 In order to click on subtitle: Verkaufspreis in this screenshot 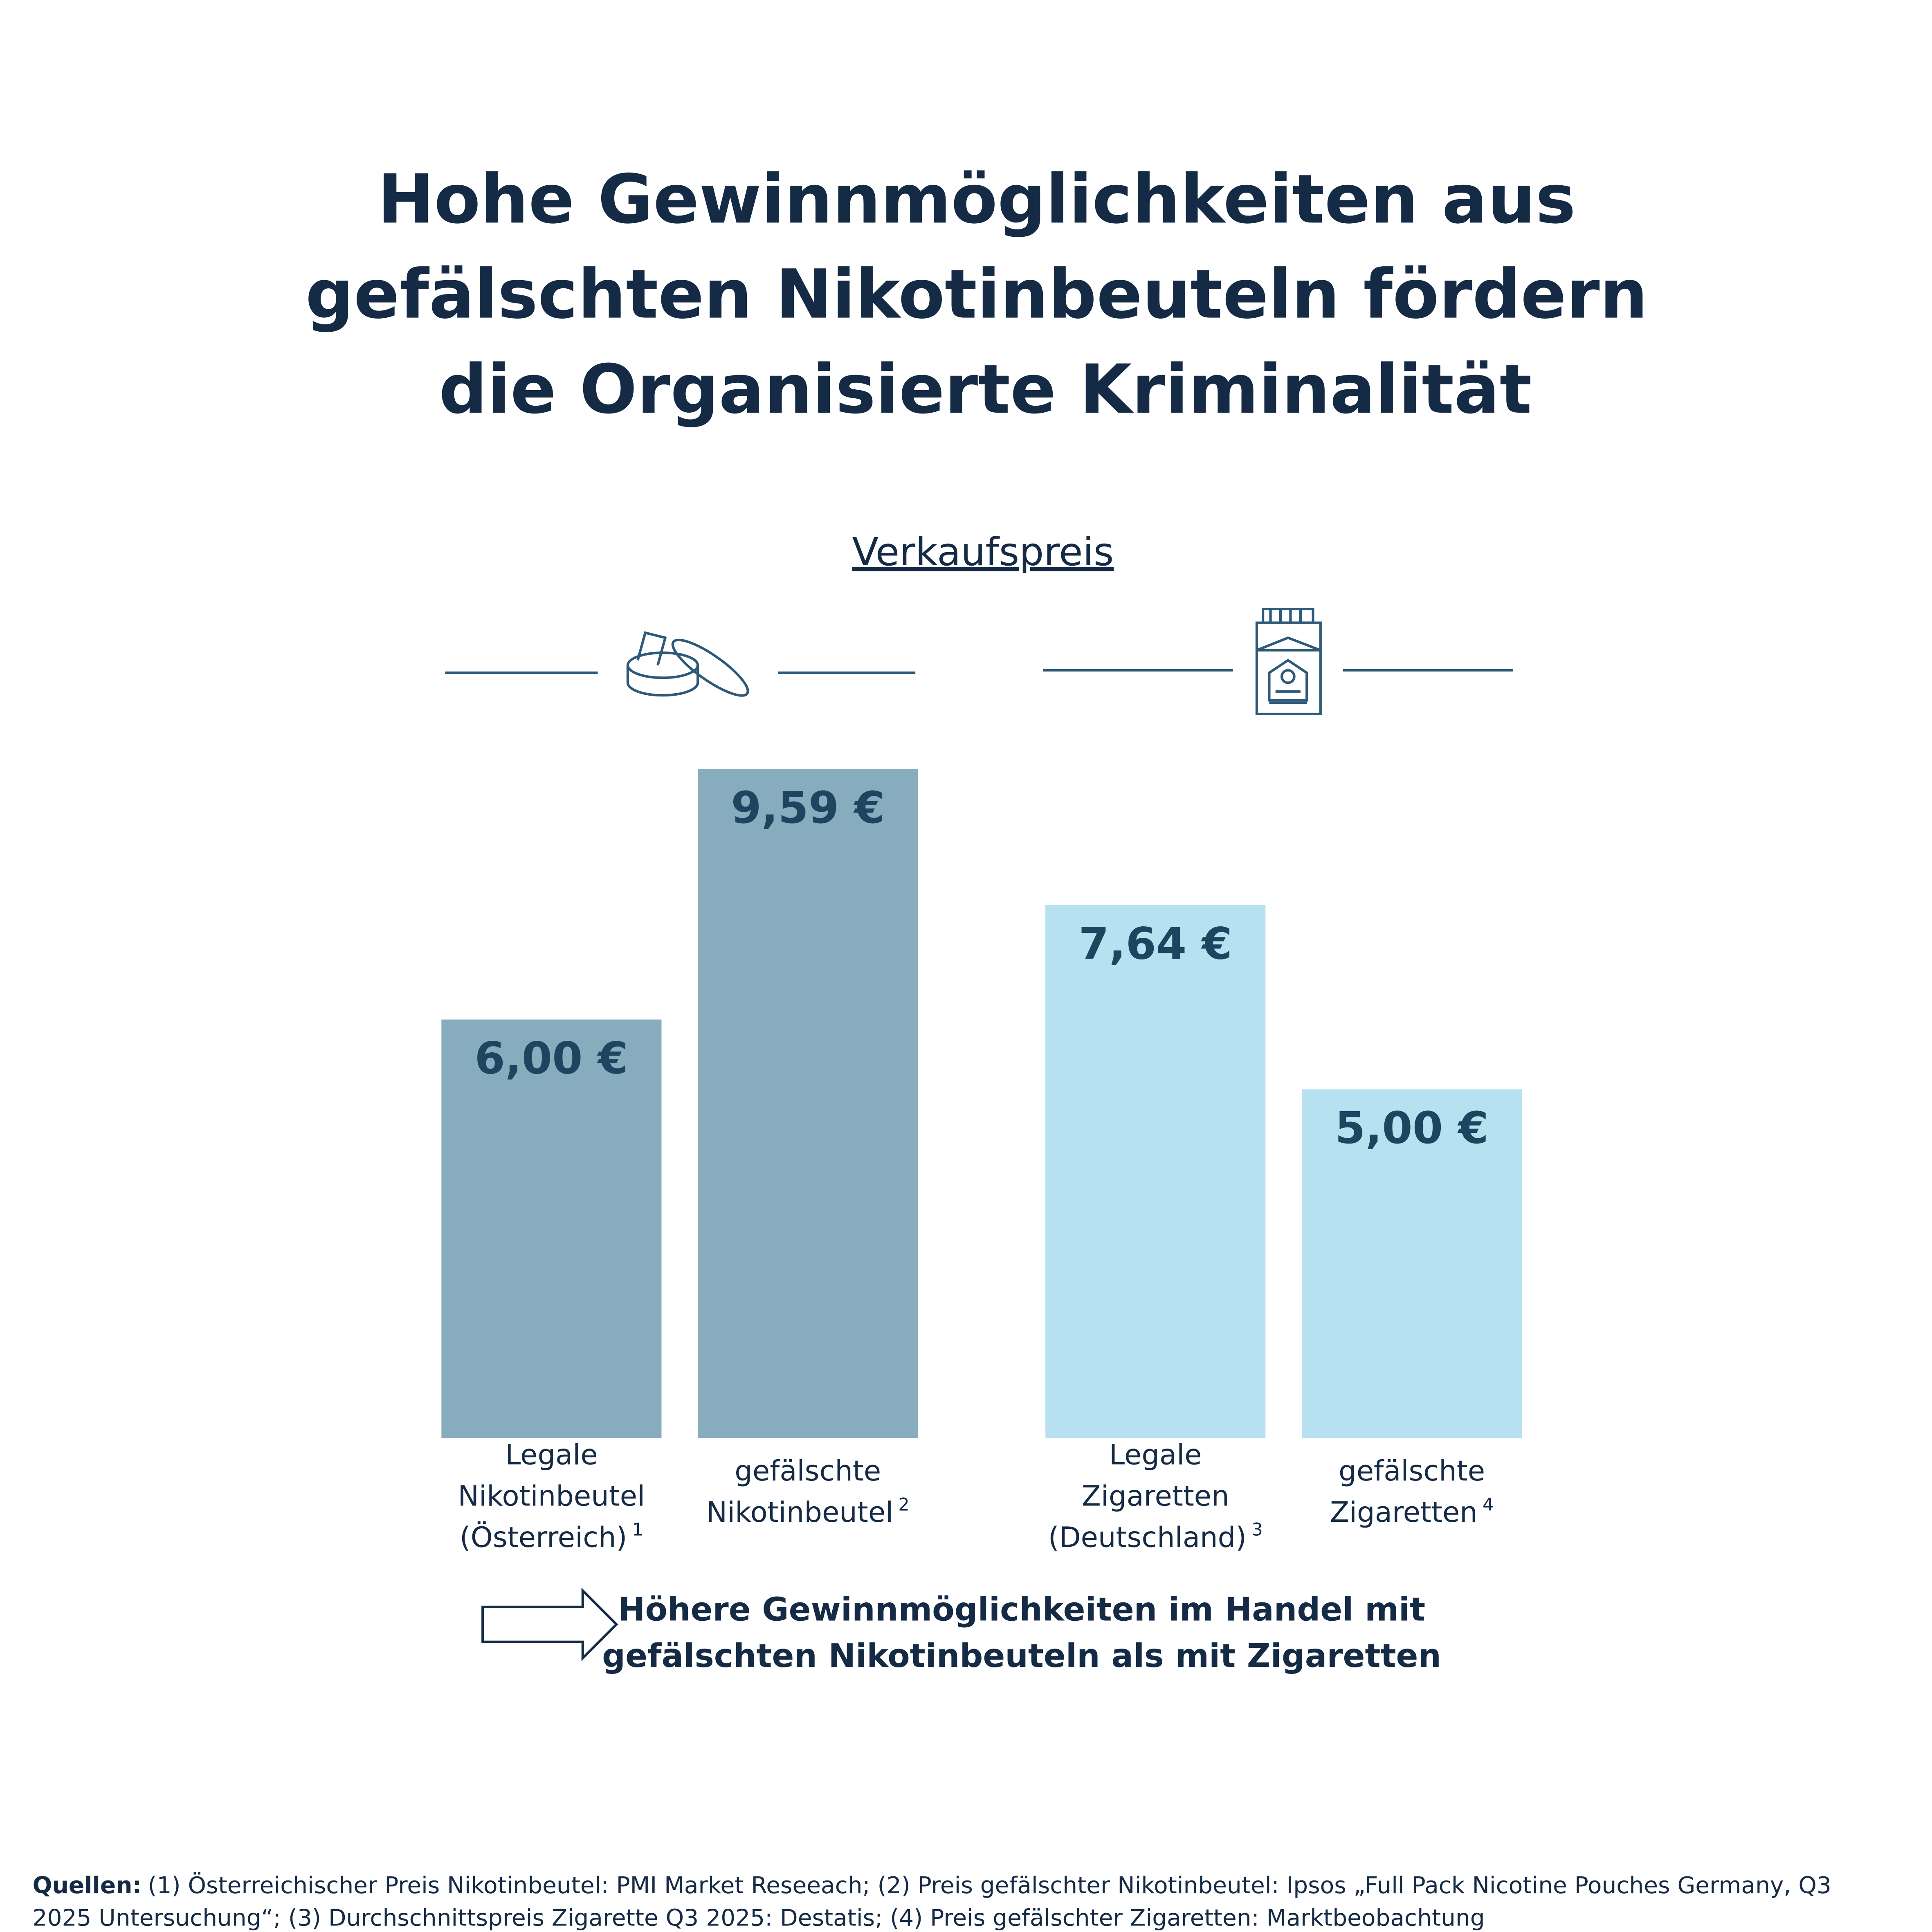, I will do `click(983, 552)`.